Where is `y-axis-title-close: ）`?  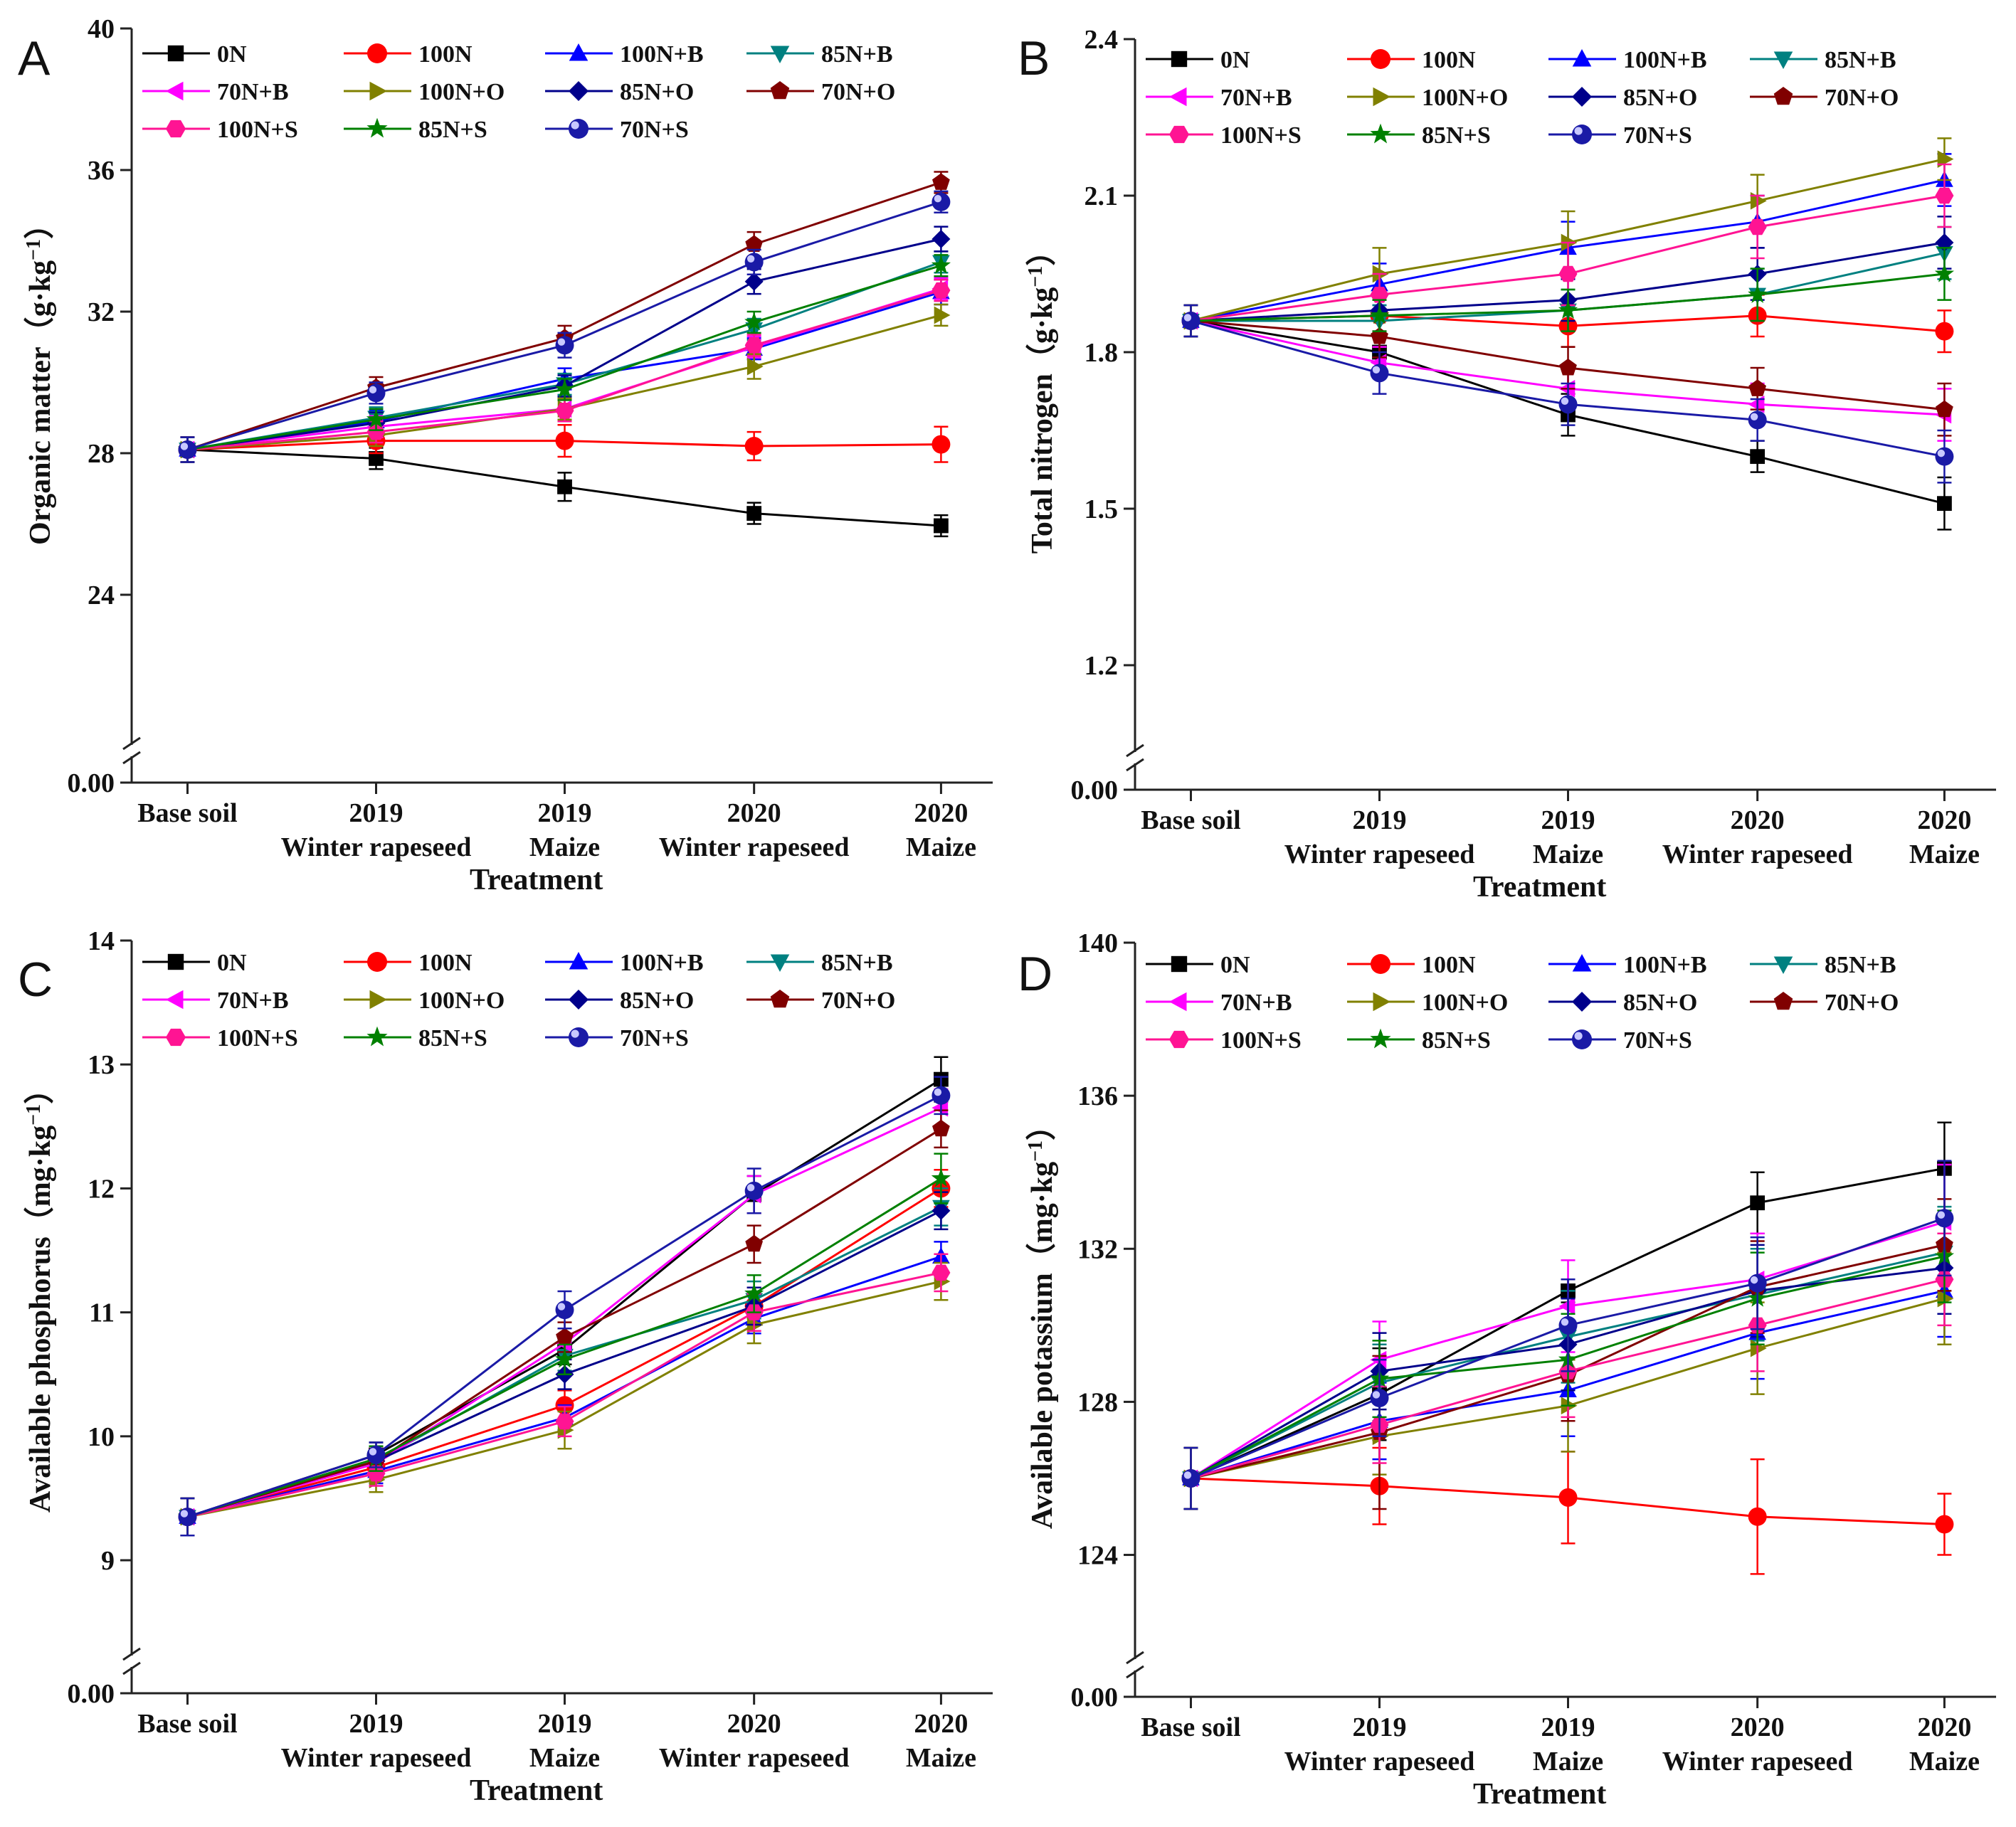 y-axis-title-close: ） is located at coordinates (40, 224).